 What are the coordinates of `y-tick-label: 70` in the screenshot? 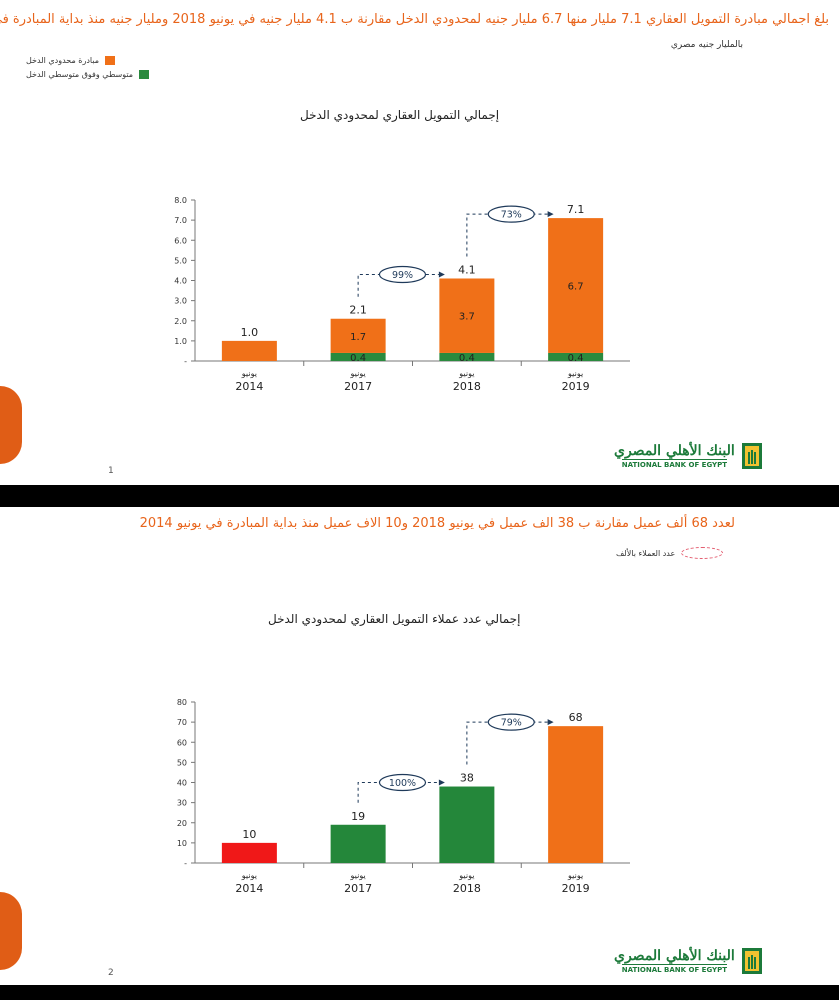 It's located at (182, 722).